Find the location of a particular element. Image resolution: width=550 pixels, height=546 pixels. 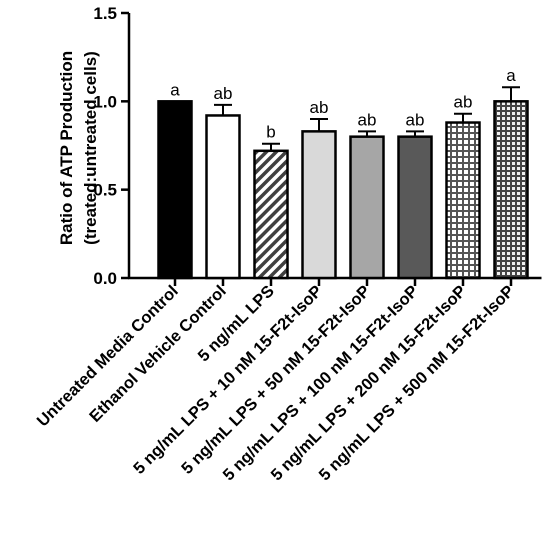

y-tick-label: 1.5 is located at coordinates (105, 13).